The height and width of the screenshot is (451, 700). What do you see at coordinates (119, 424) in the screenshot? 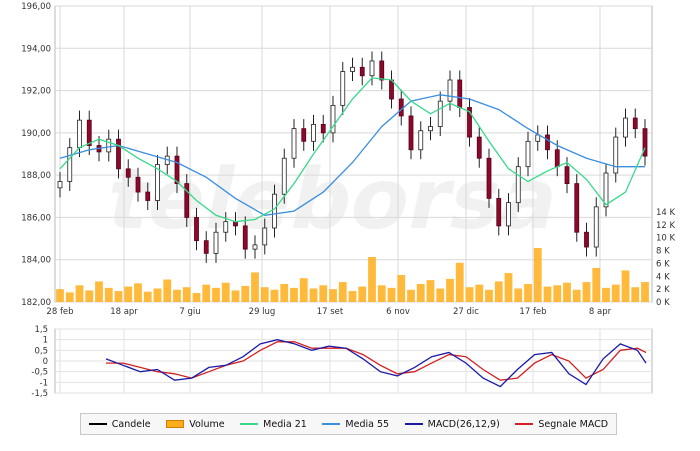
I see `legend-item-candele: Candele` at bounding box center [119, 424].